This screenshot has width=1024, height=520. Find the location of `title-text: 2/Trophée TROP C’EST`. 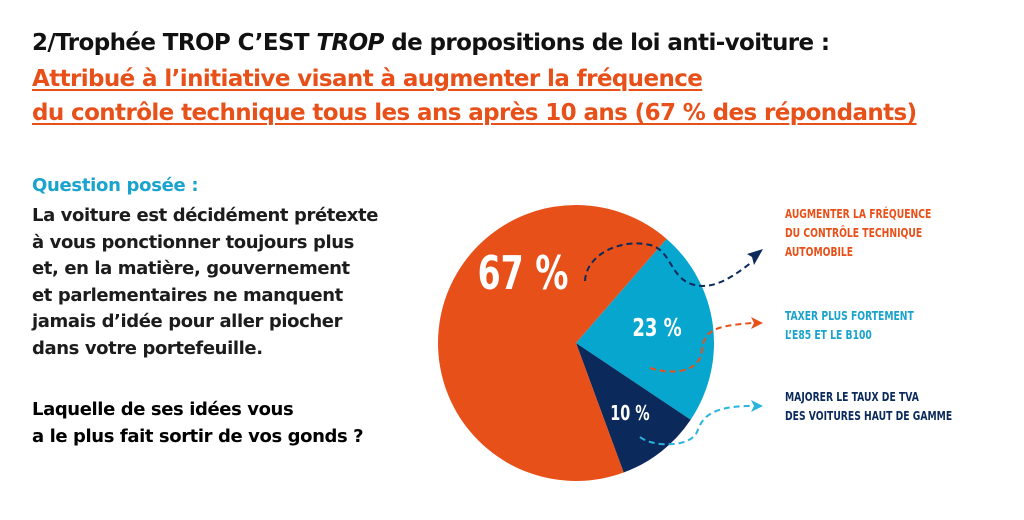

title-text: 2/Trophée TROP C’EST is located at coordinates (174, 43).